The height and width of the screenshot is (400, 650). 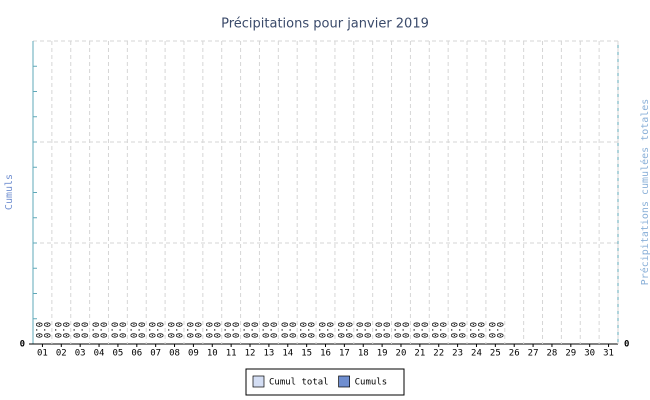 I want to click on x-tick-label: 03, so click(x=80, y=354).